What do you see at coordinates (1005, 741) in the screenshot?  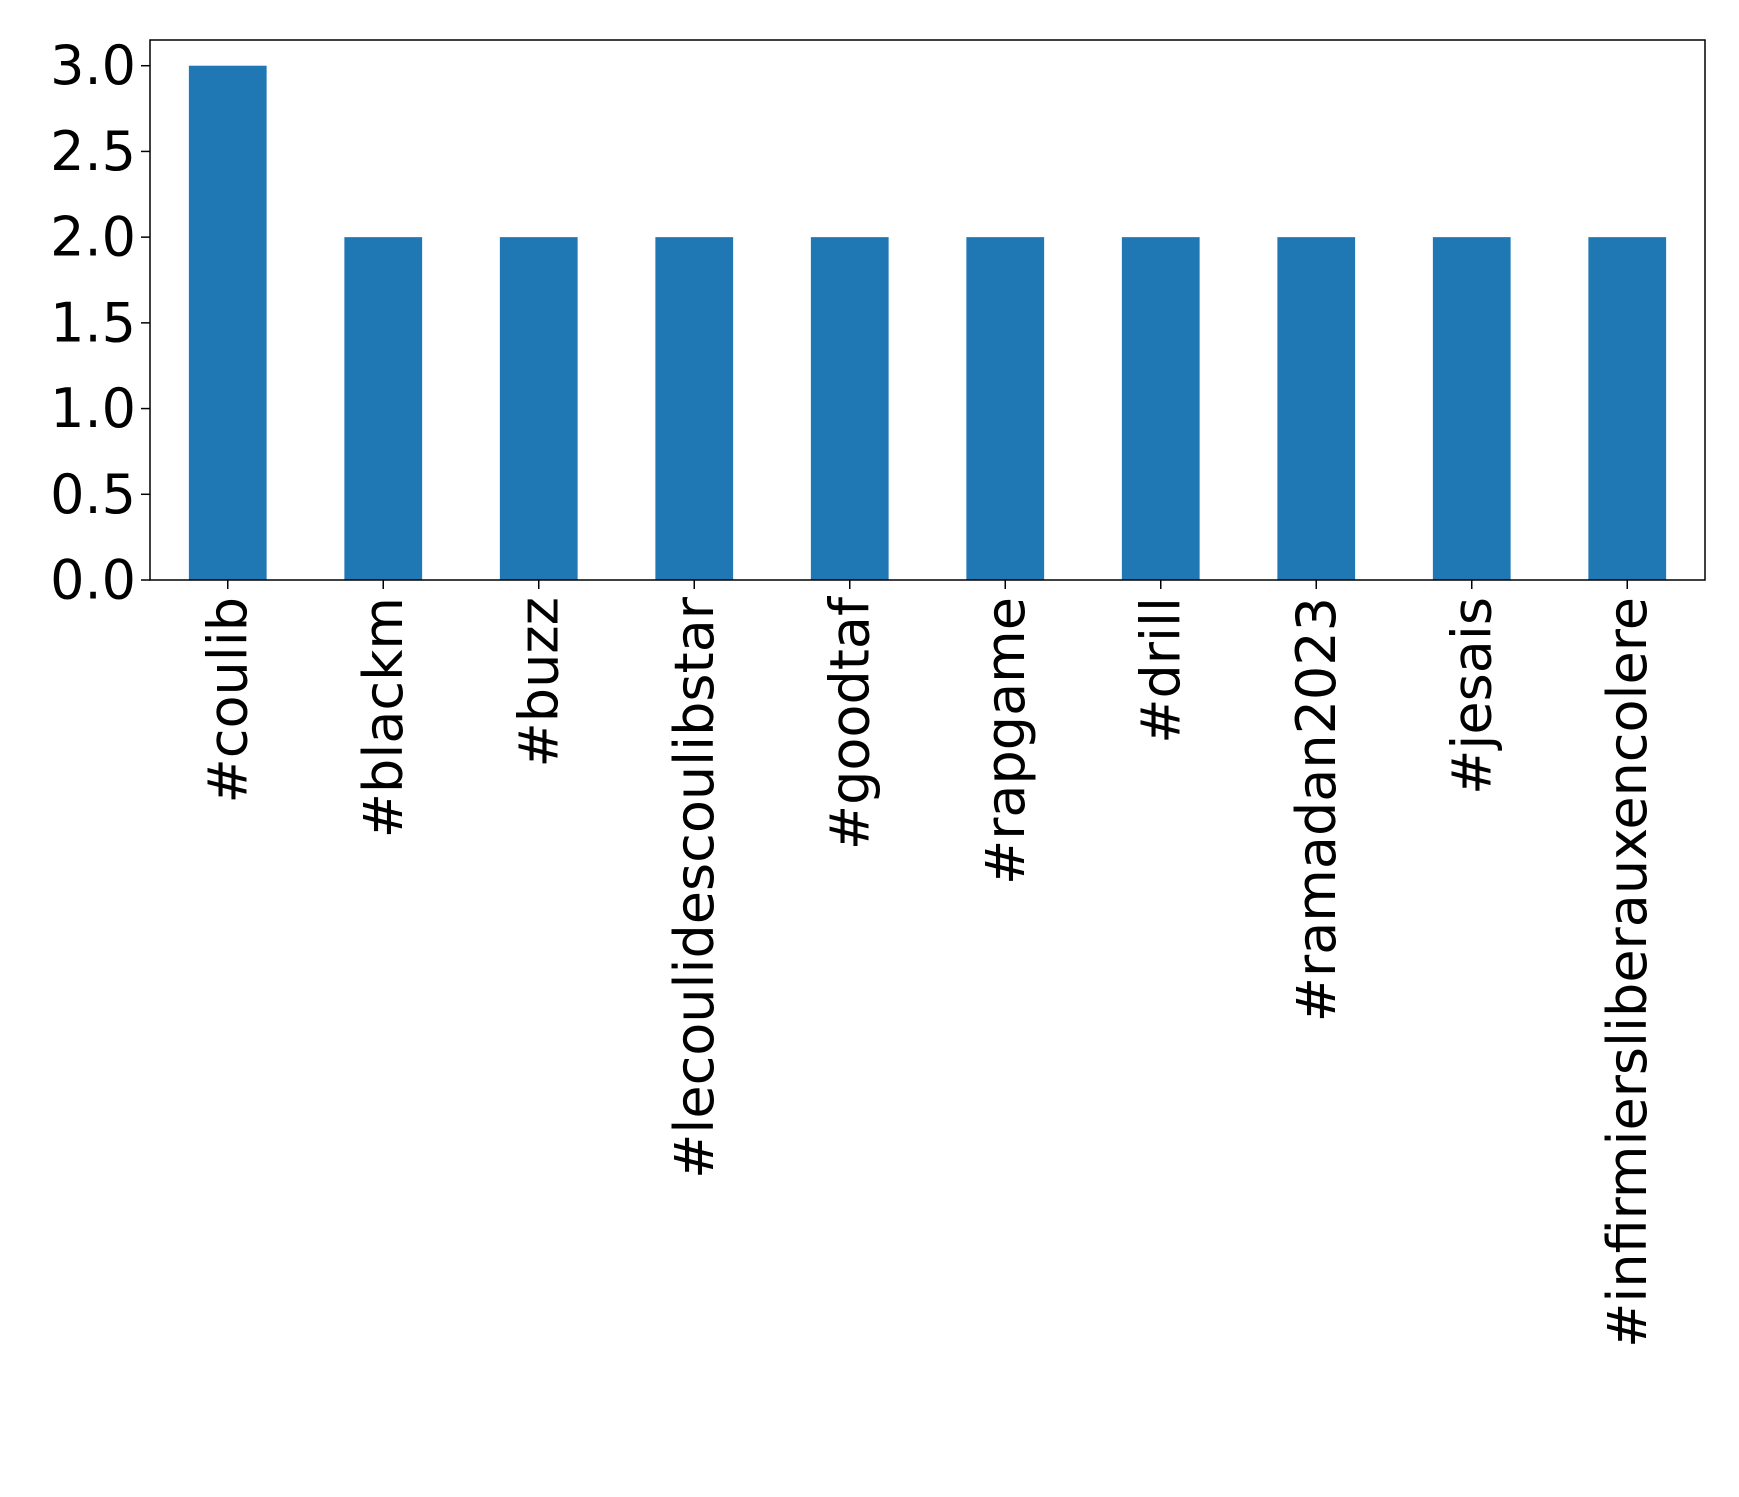 I see `x-tick-label: #rapgame` at bounding box center [1005, 741].